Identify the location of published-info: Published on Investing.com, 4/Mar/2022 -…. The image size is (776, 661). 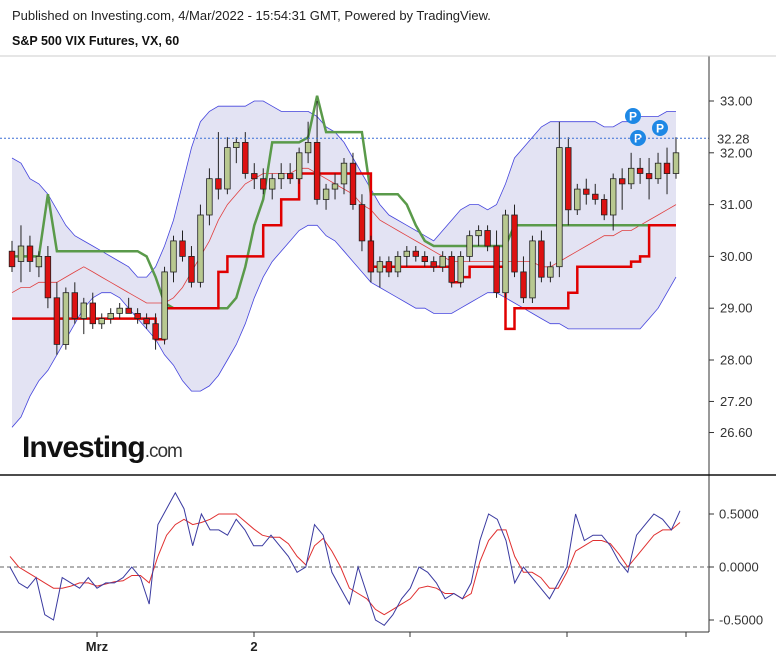
(251, 15).